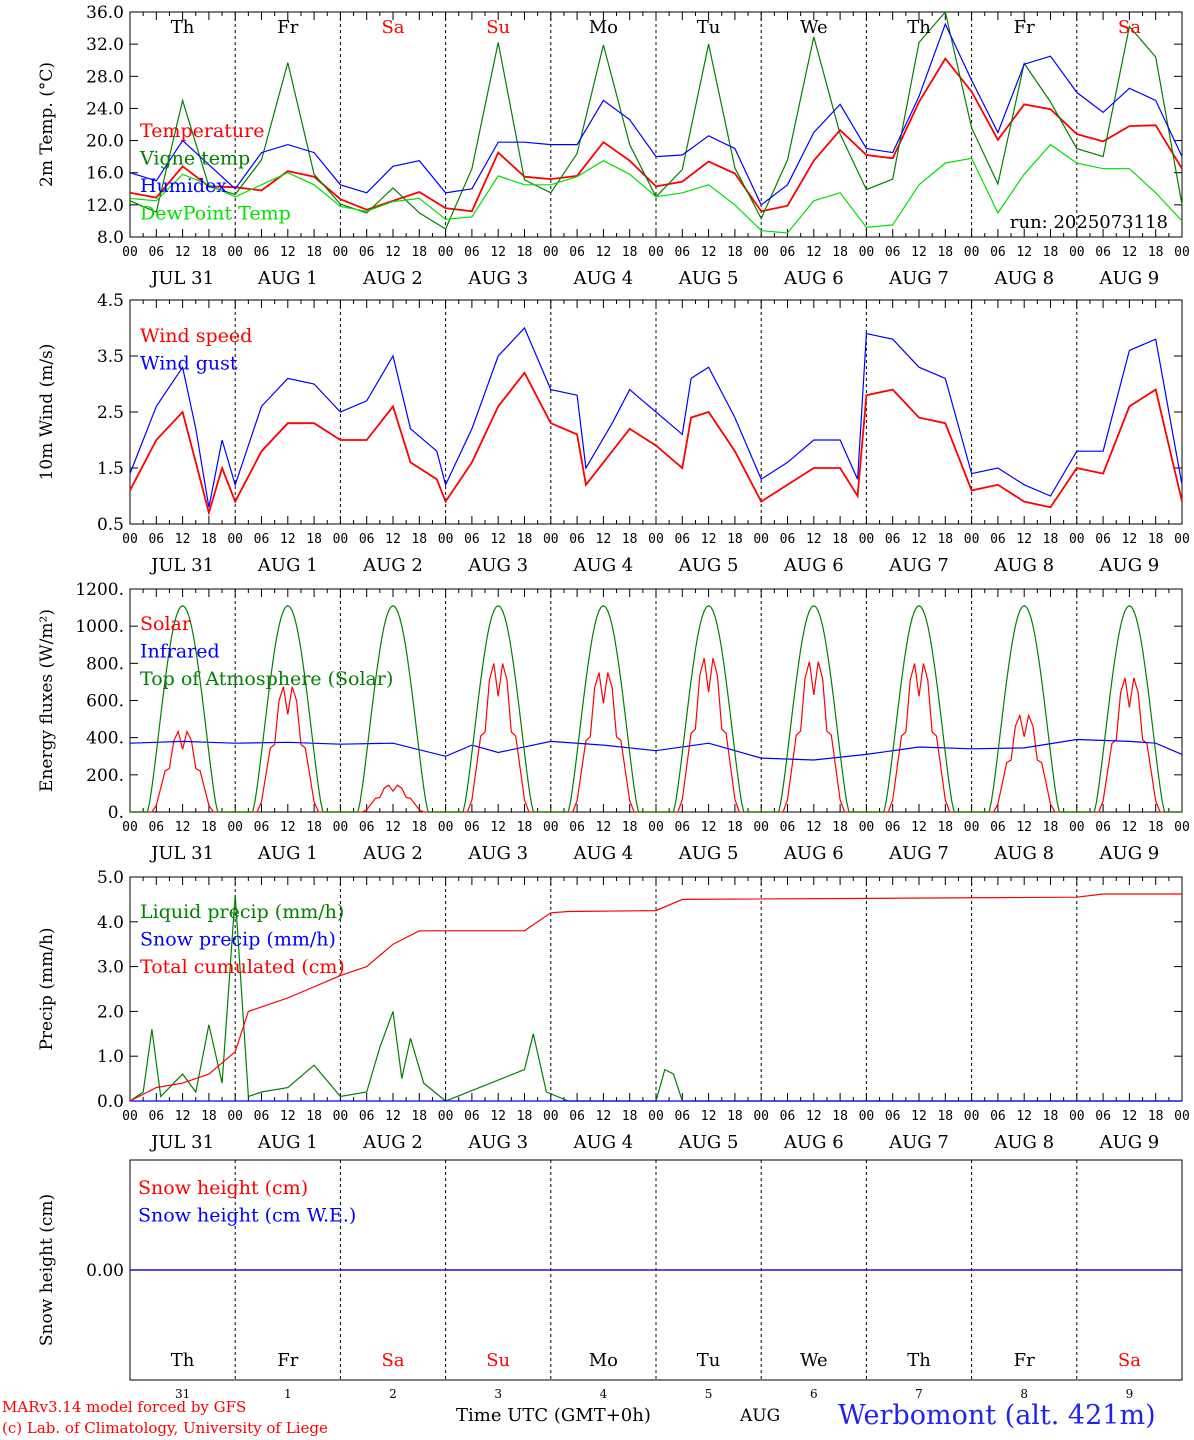 This screenshot has height=1440, width=1194. I want to click on date-label: AUG 9, so click(1129, 1142).